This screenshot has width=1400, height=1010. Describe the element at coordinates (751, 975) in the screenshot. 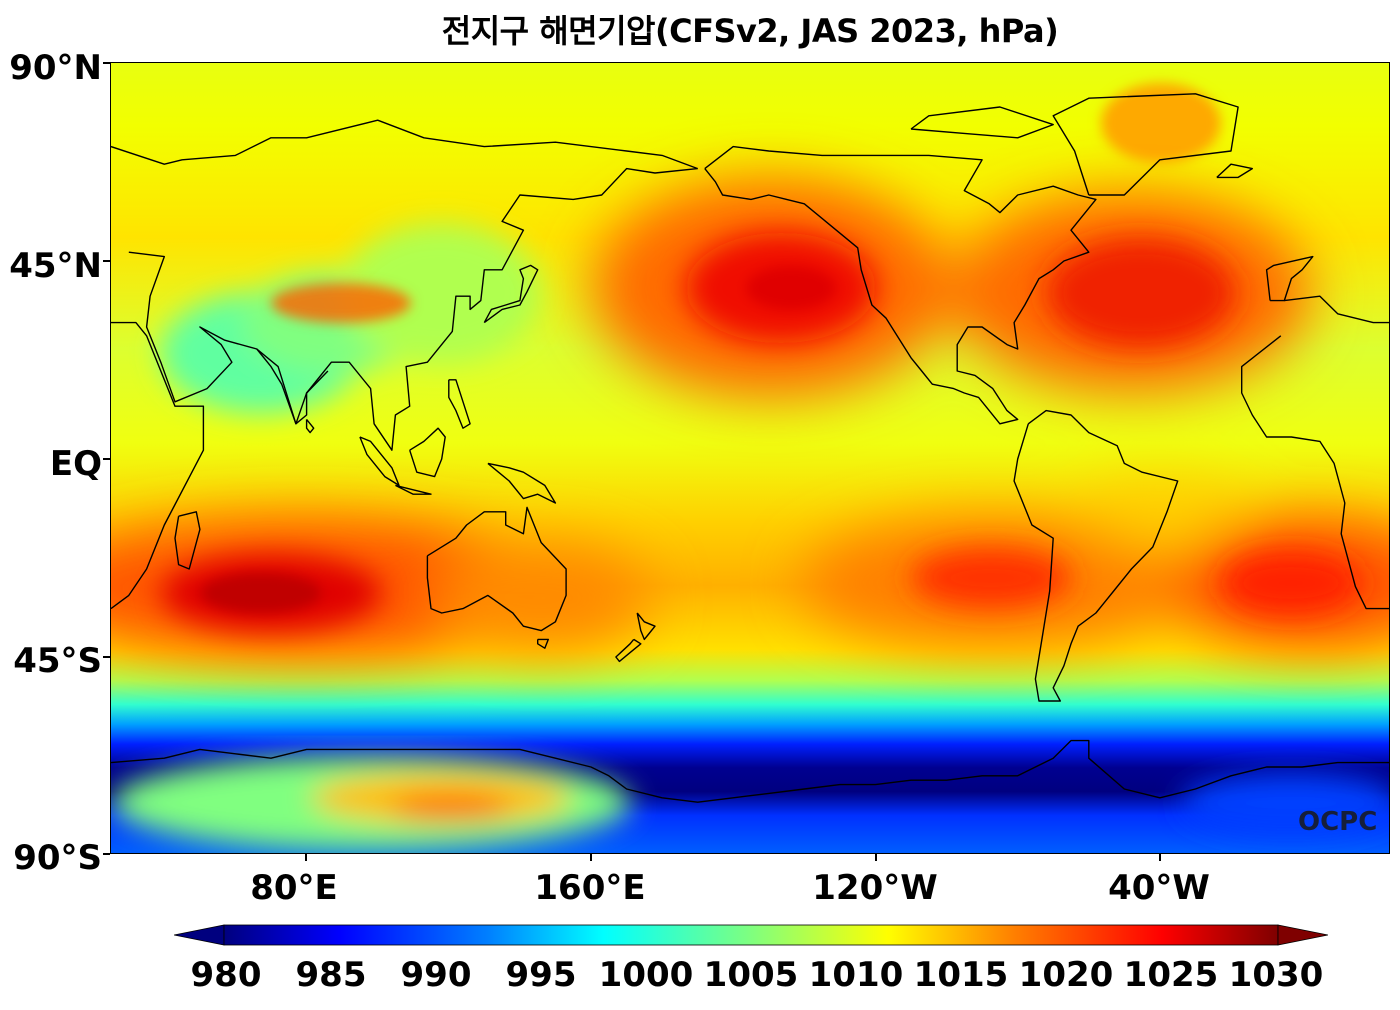

I see `colorbar-tick-label: 1005` at that location.